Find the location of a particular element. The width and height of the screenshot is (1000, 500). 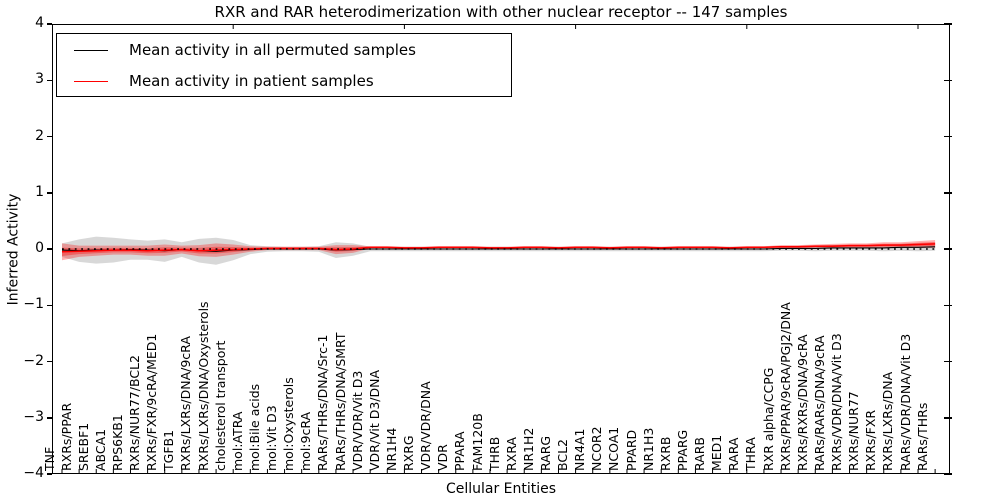

y-tick-label: 0 is located at coordinates (39, 248).